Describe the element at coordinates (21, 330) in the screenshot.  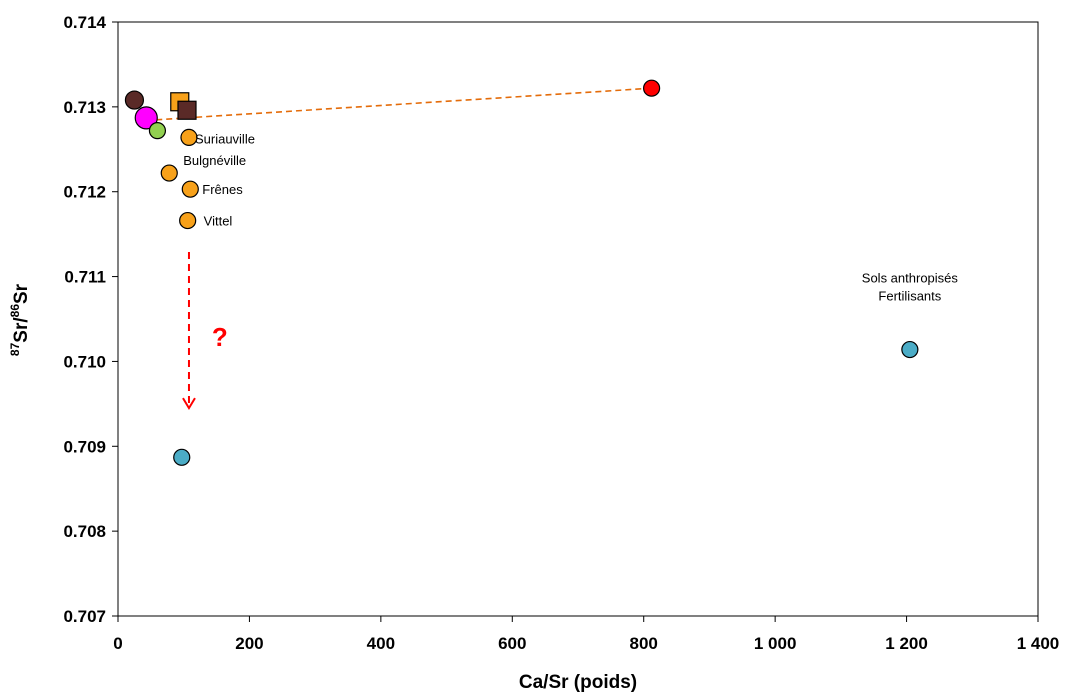
I see `y-axis-title-main1: Sr/` at that location.